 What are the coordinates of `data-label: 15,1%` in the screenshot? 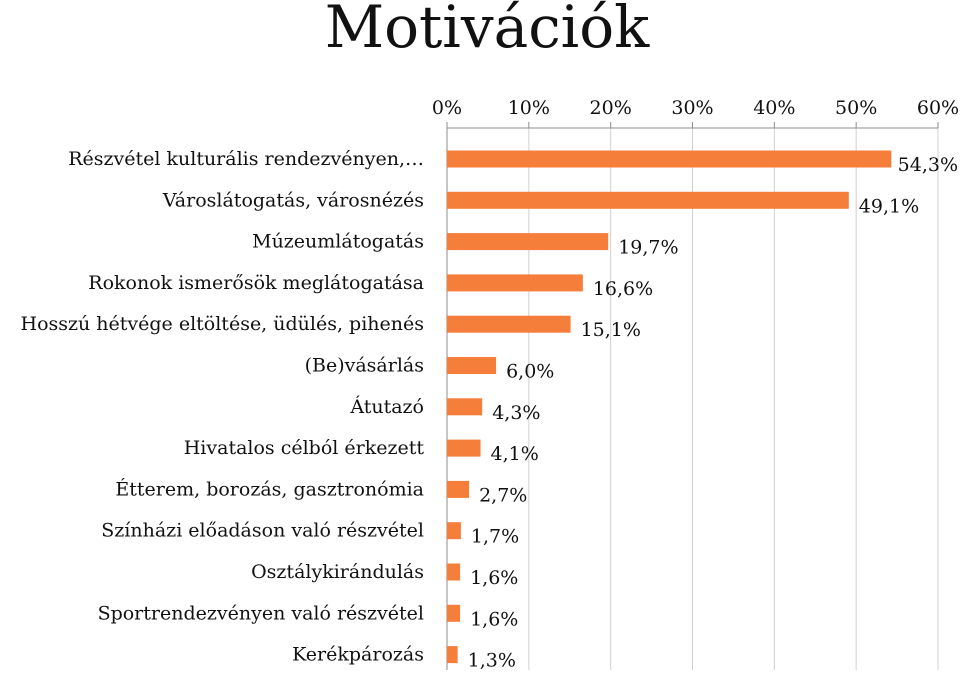 It's located at (611, 330).